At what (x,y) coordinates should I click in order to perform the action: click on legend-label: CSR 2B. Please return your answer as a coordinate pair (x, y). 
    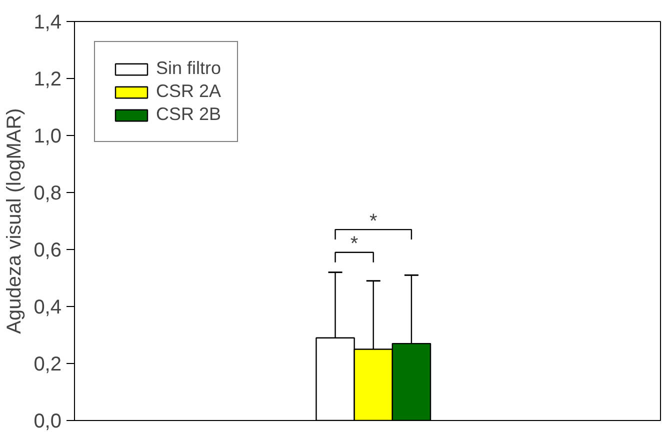
    Looking at the image, I should click on (189, 114).